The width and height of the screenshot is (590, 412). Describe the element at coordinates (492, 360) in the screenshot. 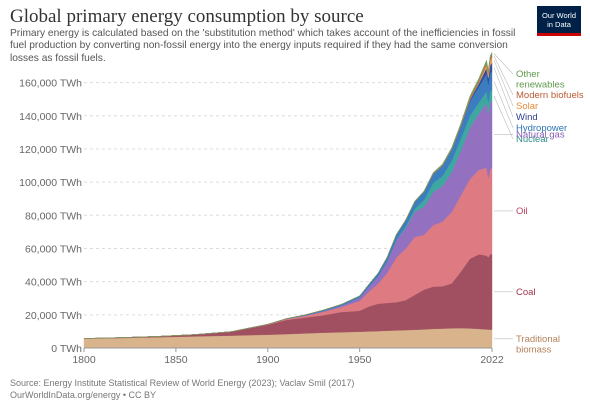

I see `x-tick-label: 2022` at that location.